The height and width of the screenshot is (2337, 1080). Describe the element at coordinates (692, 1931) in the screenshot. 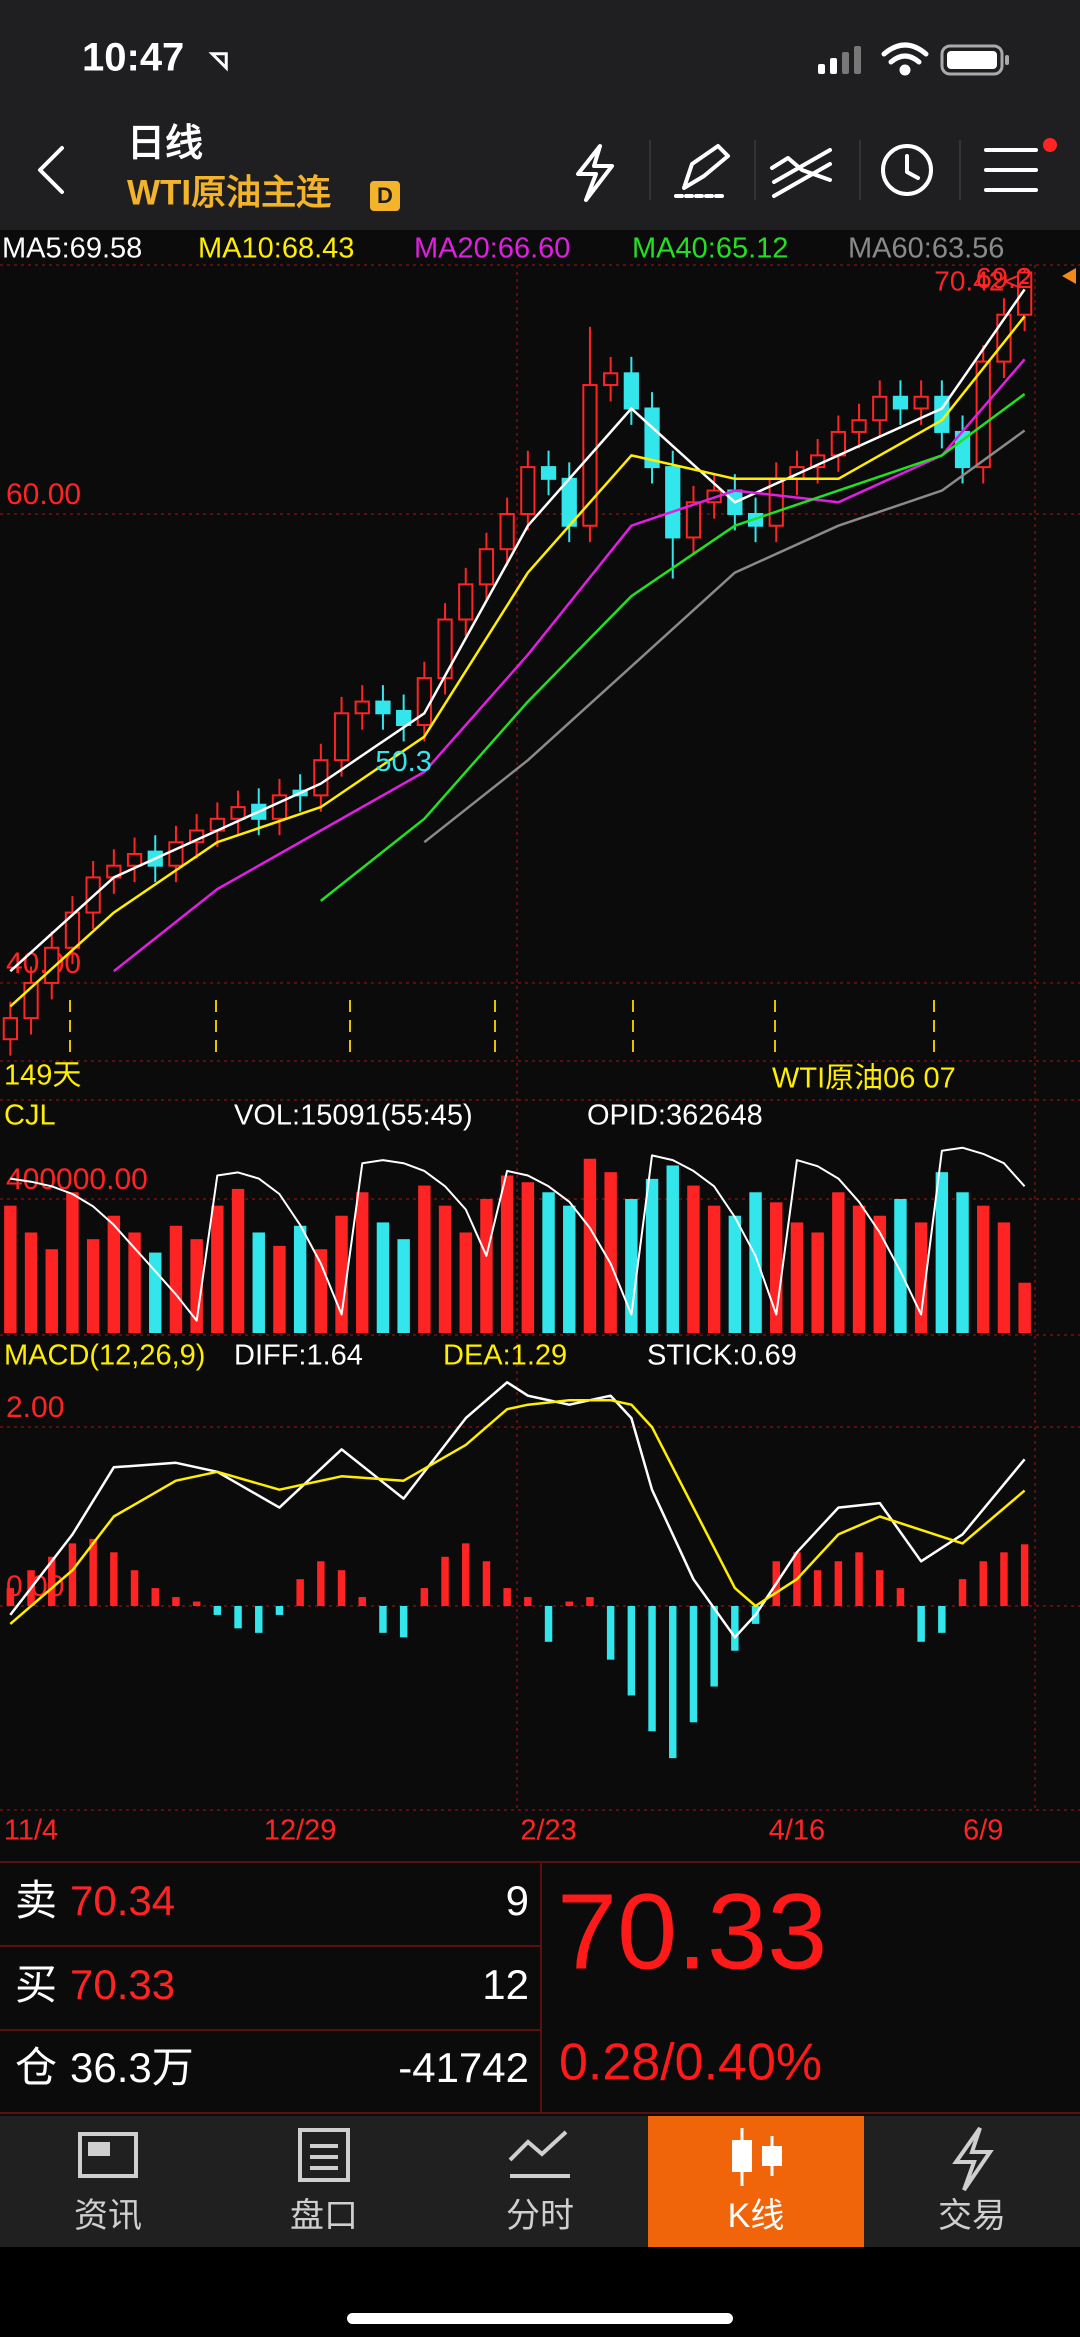

I see `last-price: 70.33` at that location.